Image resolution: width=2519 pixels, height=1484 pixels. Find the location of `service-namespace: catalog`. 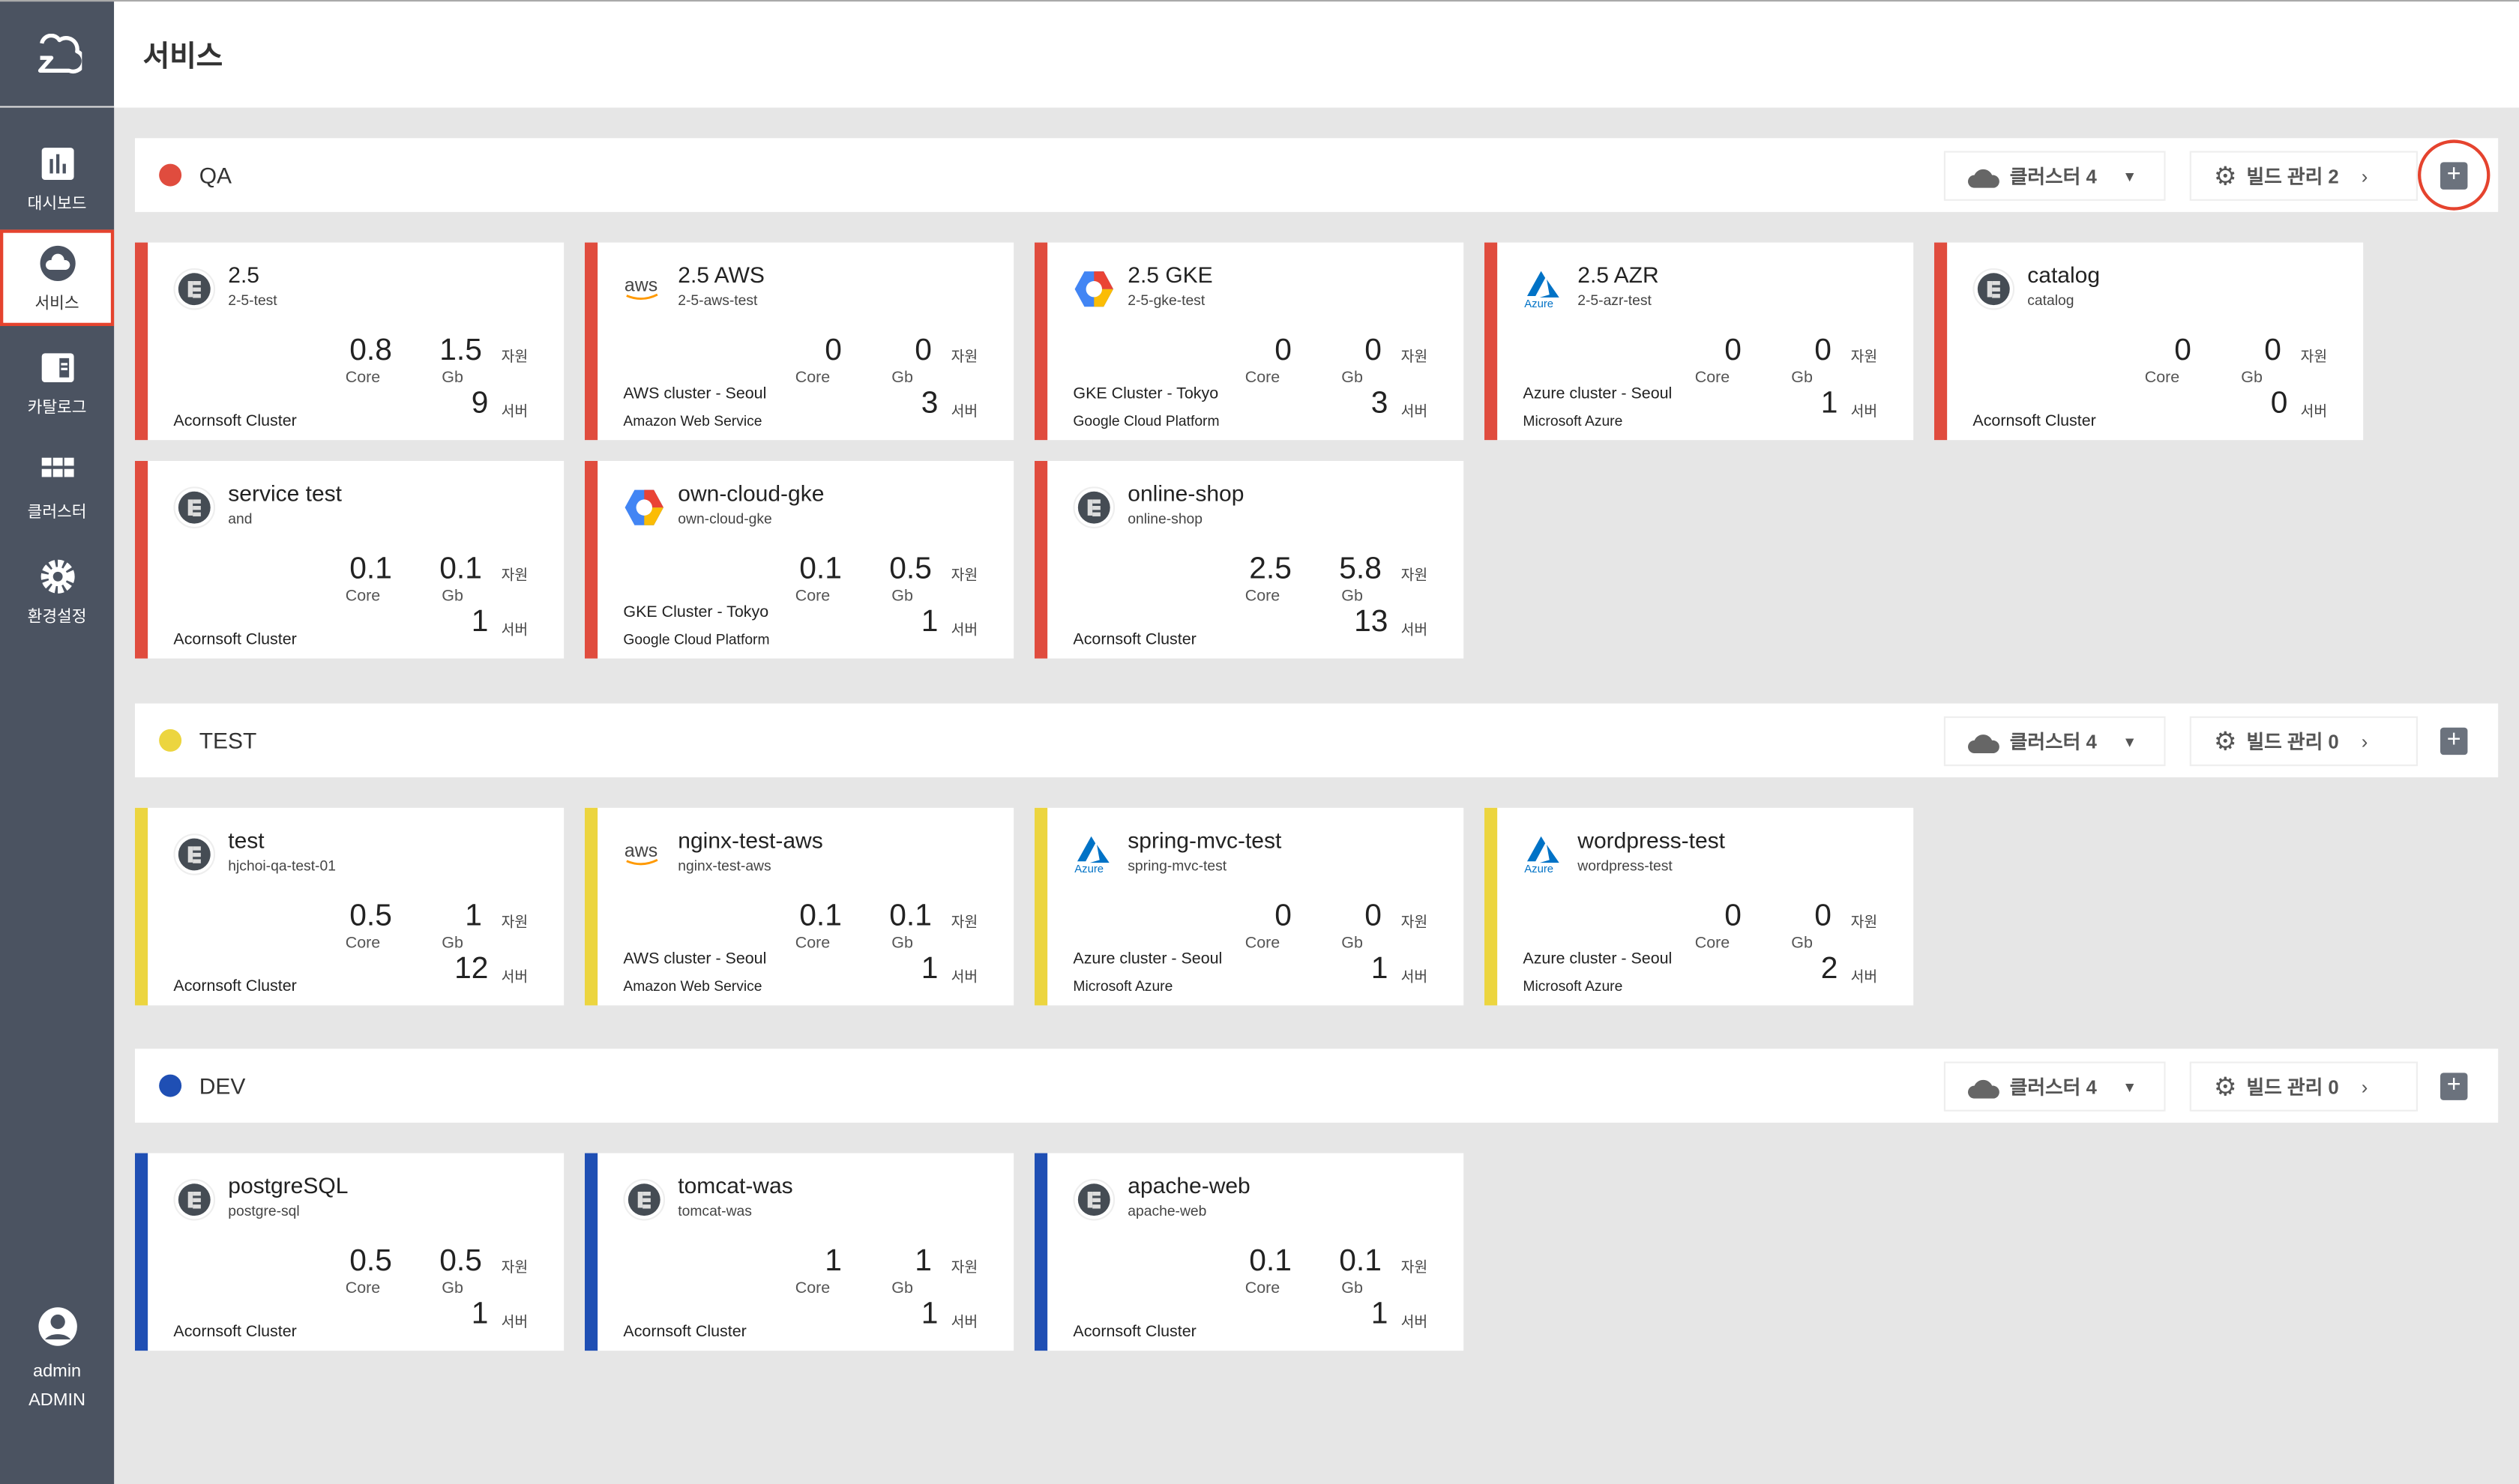

service-namespace: catalog is located at coordinates (2050, 301).